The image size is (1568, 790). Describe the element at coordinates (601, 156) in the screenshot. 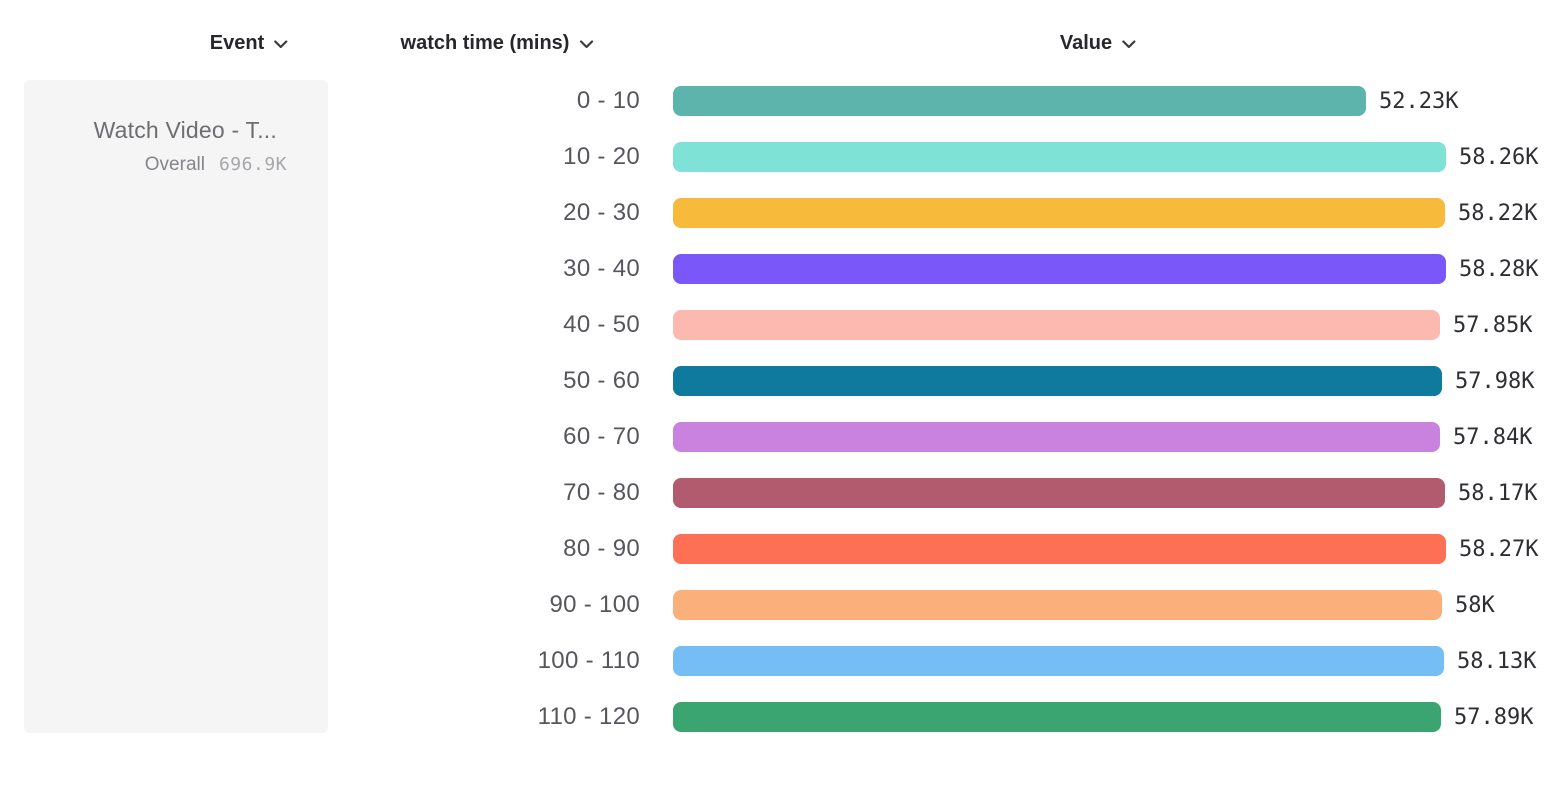

I see `bucket-label: 10 - 20` at that location.